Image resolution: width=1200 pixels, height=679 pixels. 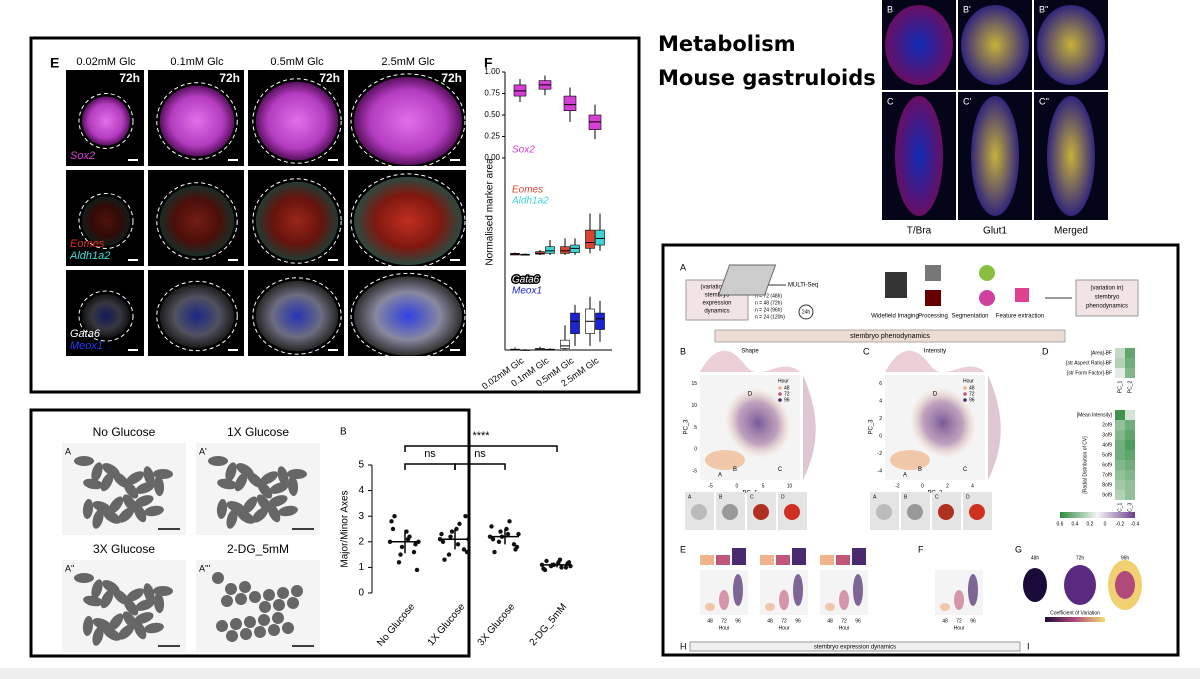 What do you see at coordinates (430, 454) in the screenshot?
I see `significance: ns` at bounding box center [430, 454].